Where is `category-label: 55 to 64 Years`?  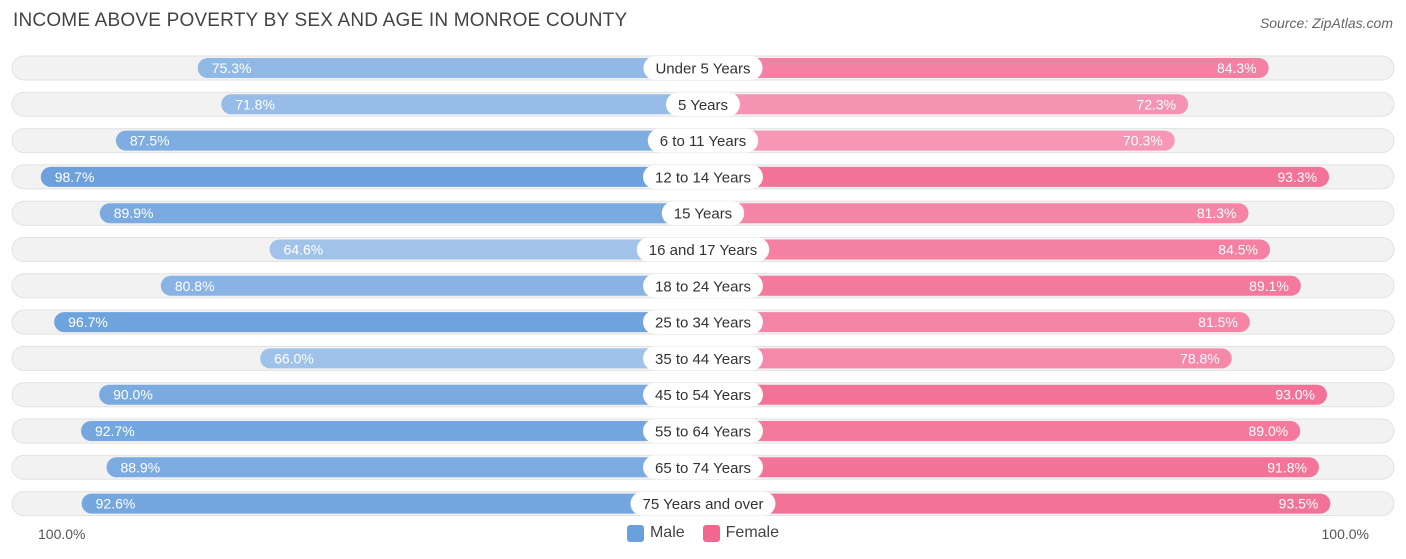
category-label: 55 to 64 Years is located at coordinates (703, 432).